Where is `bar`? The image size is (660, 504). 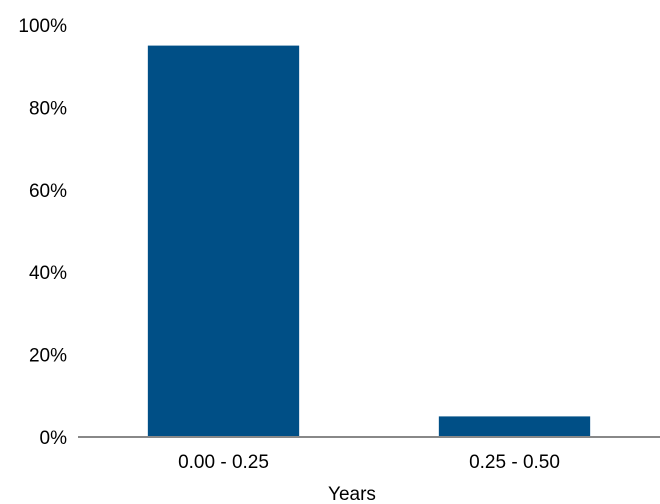
bar is located at coordinates (514, 426).